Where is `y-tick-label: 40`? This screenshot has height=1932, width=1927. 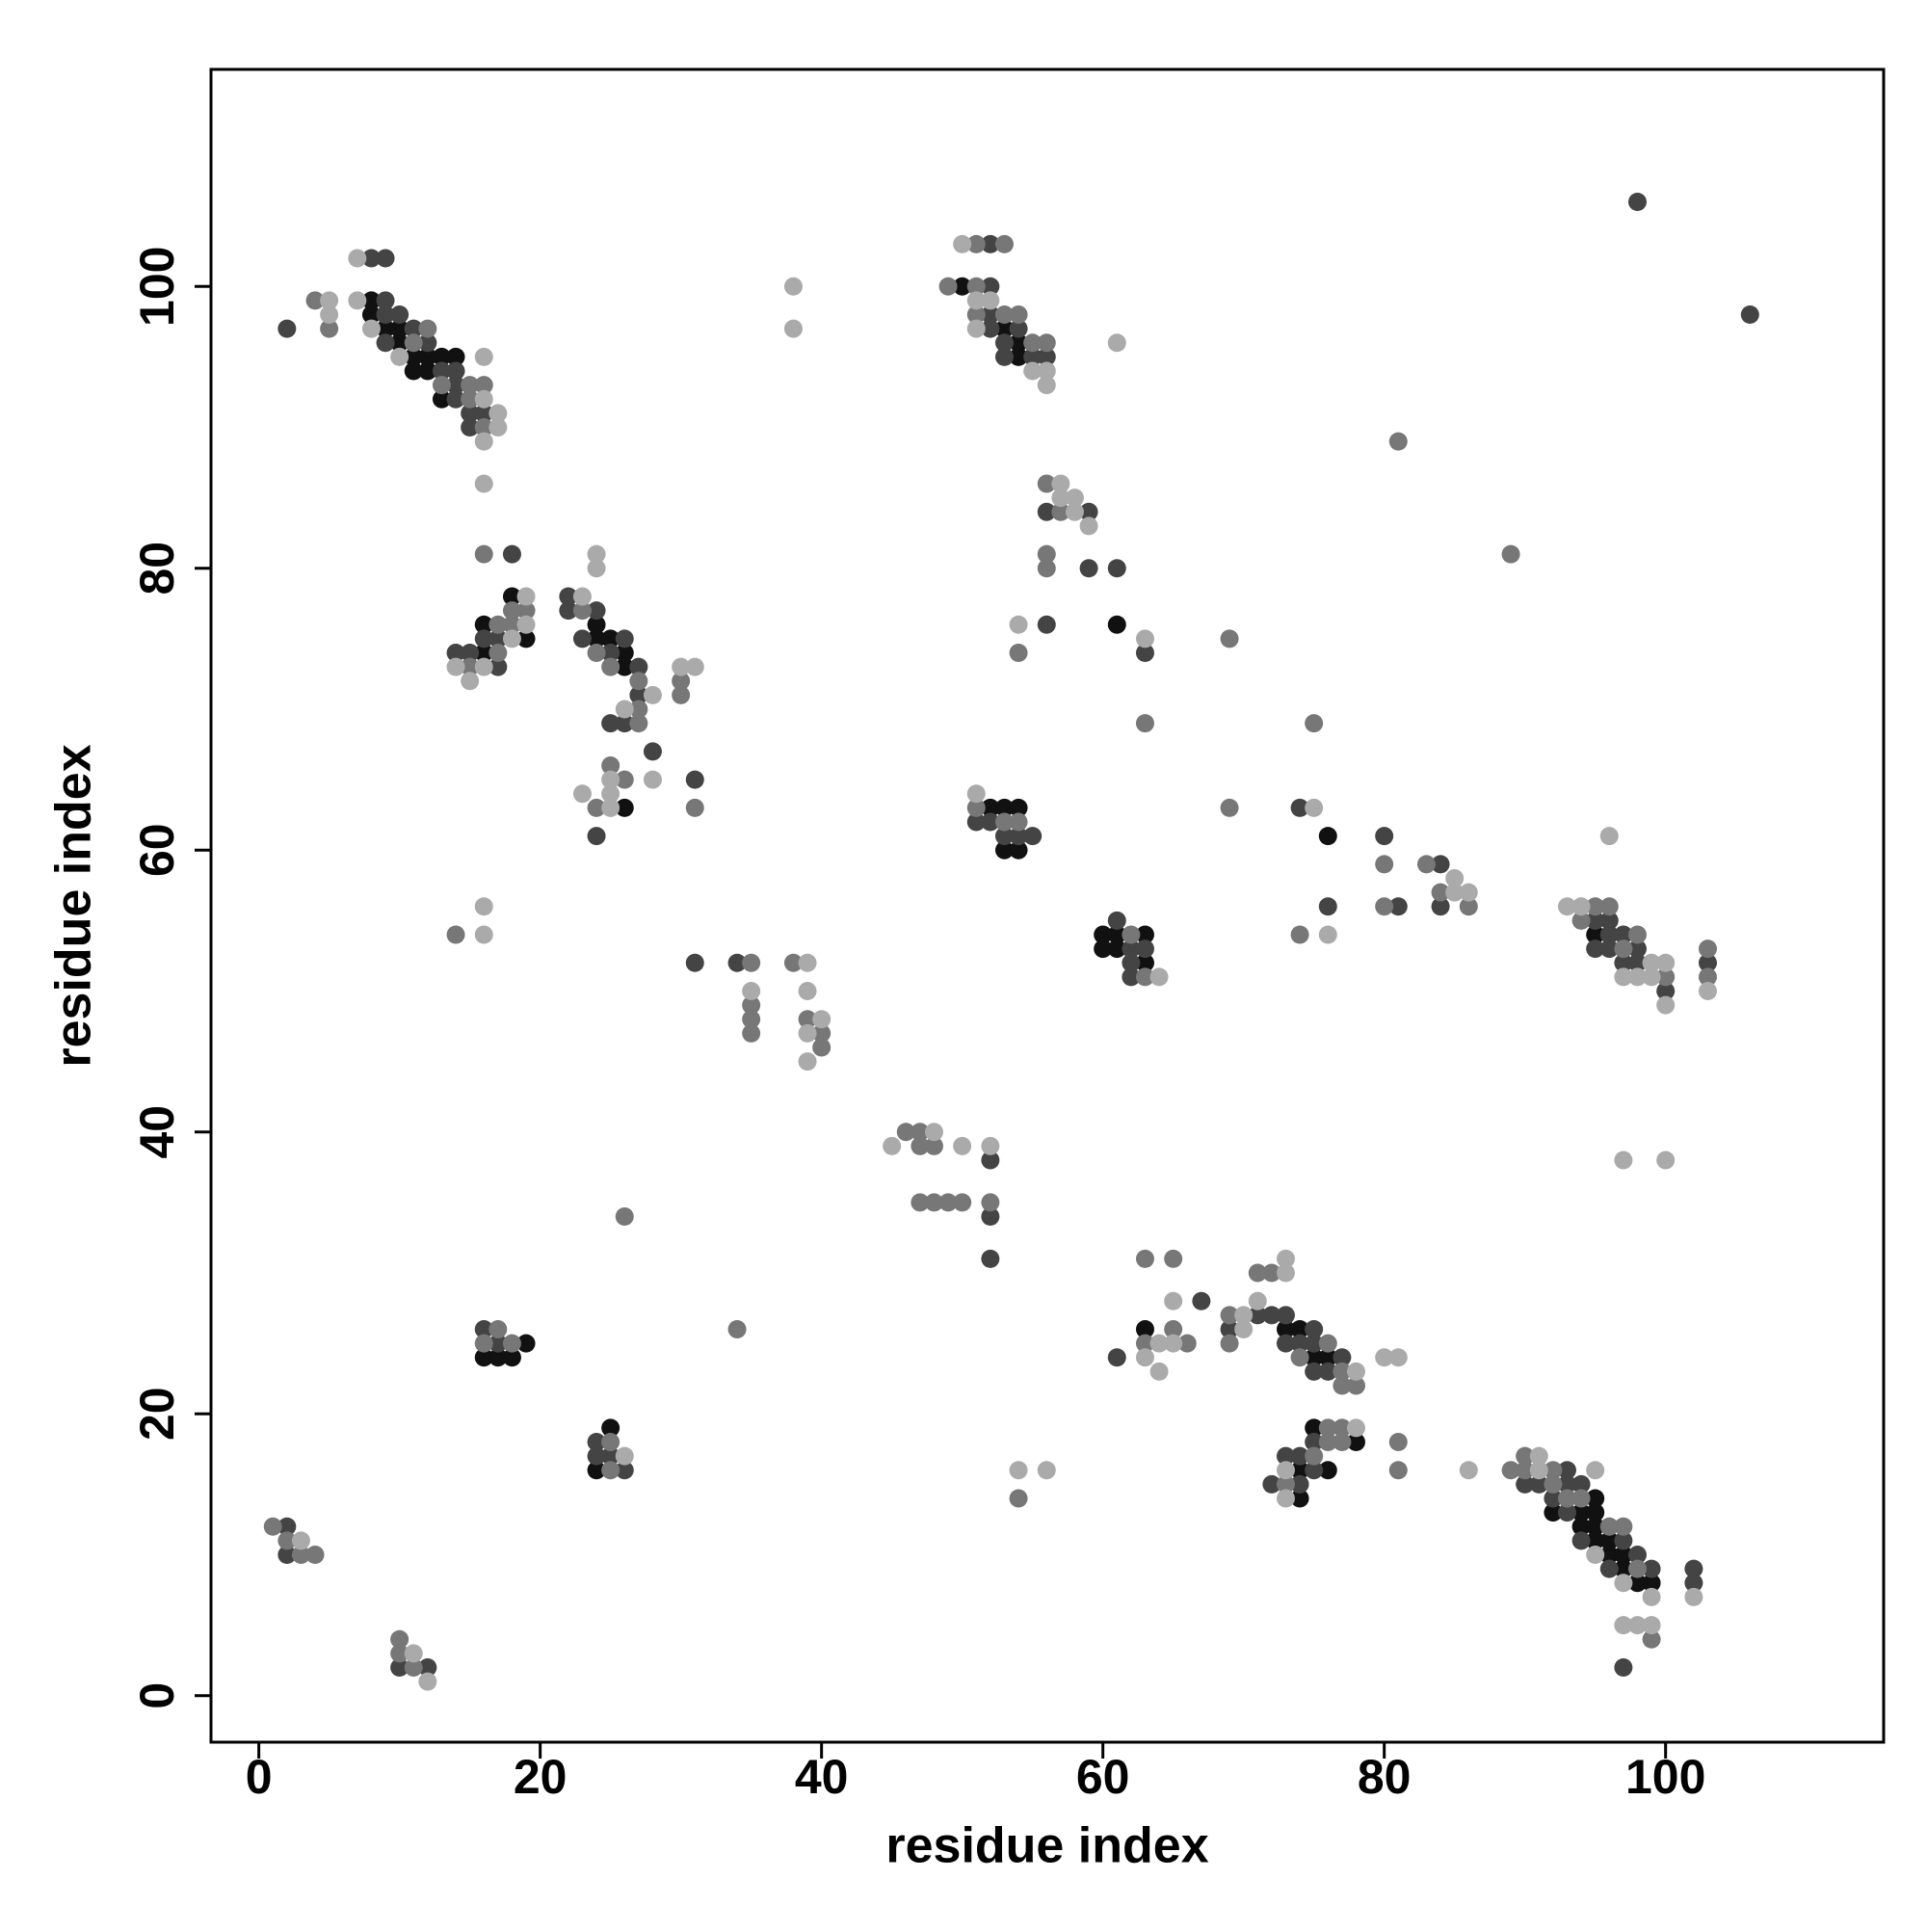
y-tick-label: 40 is located at coordinates (157, 1132).